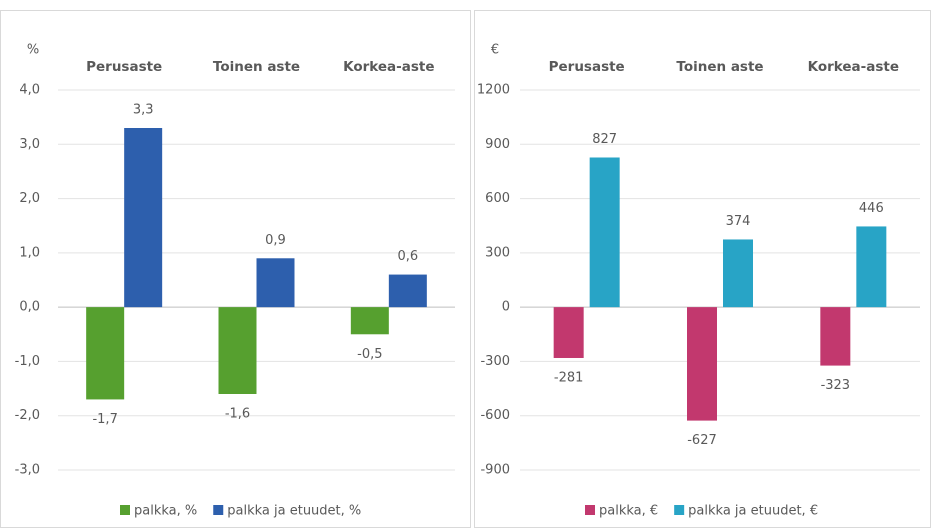  Describe the element at coordinates (497, 144) in the screenshot. I see `y-tick-label: 900` at that location.